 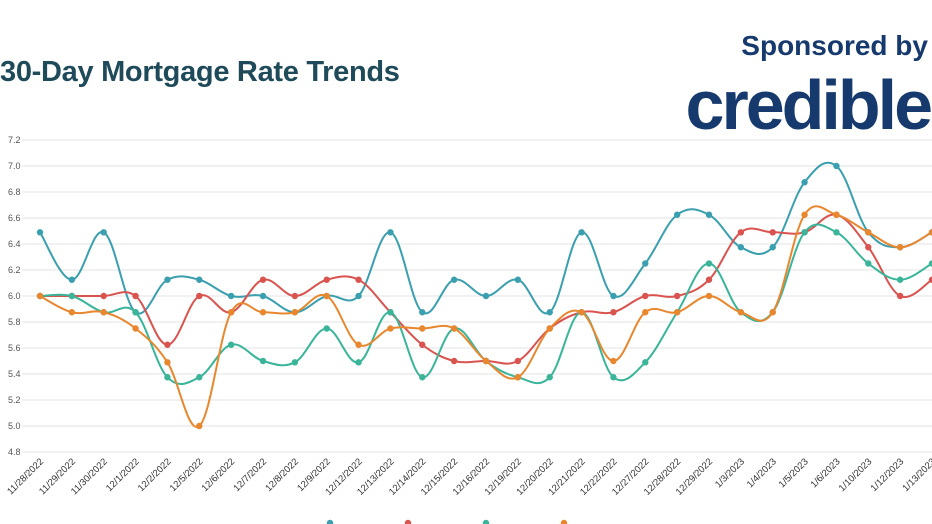 What do you see at coordinates (14, 166) in the screenshot?
I see `y-tick-label: 7.0` at bounding box center [14, 166].